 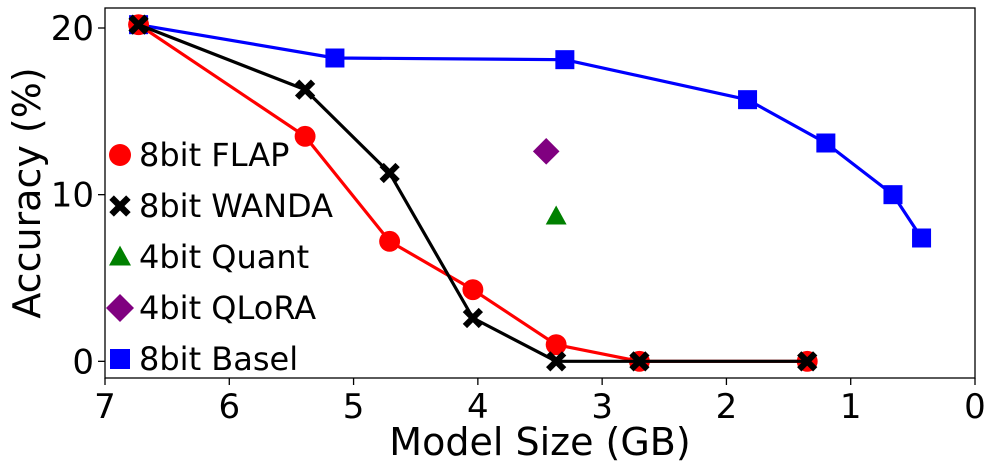 I want to click on y-tick-label: 20, so click(x=72, y=29).